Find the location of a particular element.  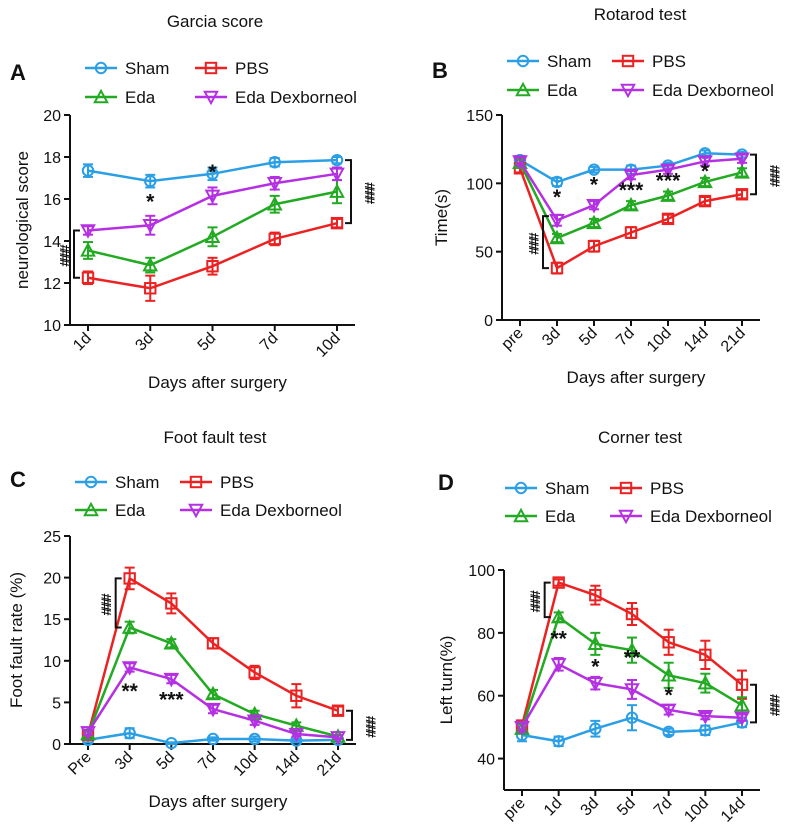

y-tick-label: 18 is located at coordinates (52, 158).